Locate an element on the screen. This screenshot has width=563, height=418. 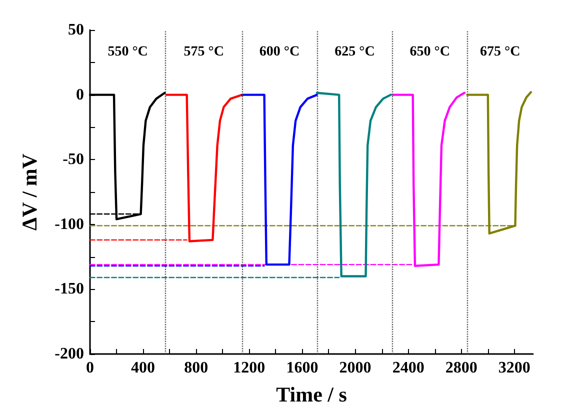
x-tick-label: 2000 is located at coordinates (355, 368).